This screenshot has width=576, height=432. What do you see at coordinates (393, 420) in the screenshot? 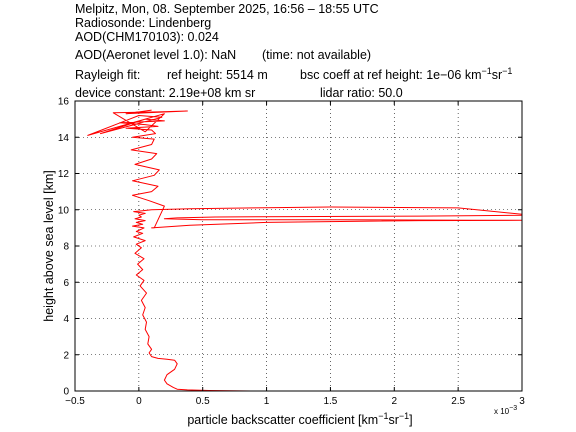
I see `x-axis-label-mid: sr` at bounding box center [393, 420].